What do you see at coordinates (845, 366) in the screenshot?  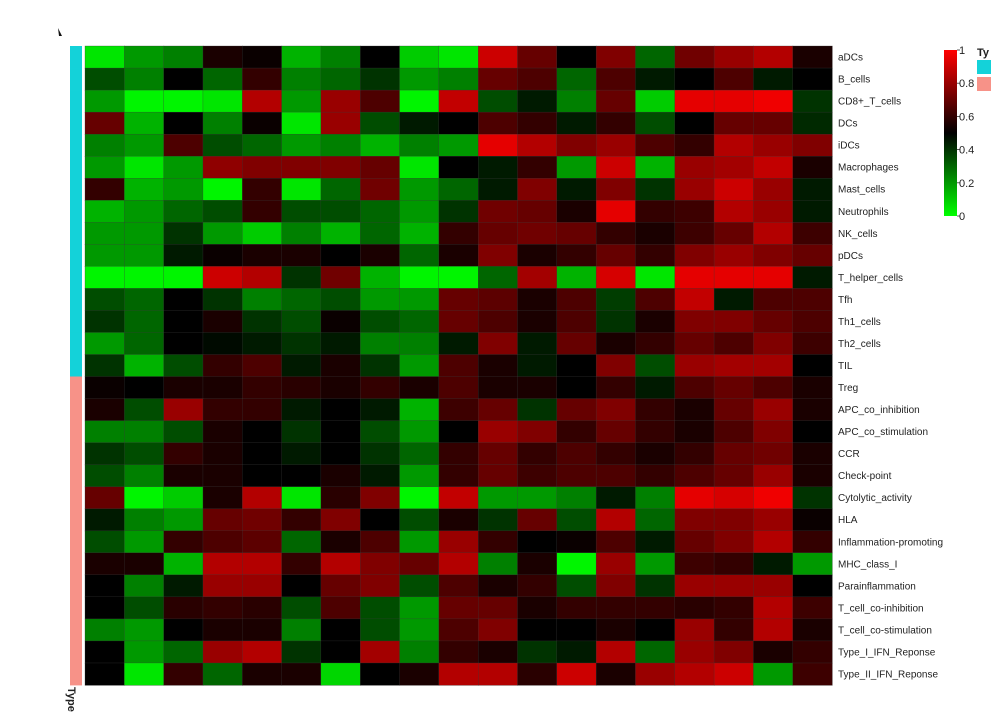 I see `row-label: TIL` at bounding box center [845, 366].